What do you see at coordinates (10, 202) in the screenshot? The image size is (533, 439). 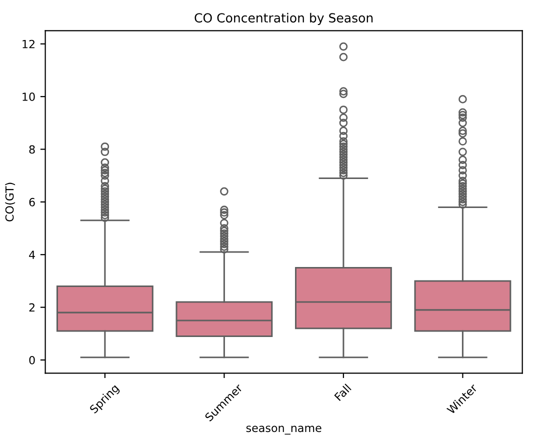 I see `y-axis-title: CO(GT)` at bounding box center [10, 202].